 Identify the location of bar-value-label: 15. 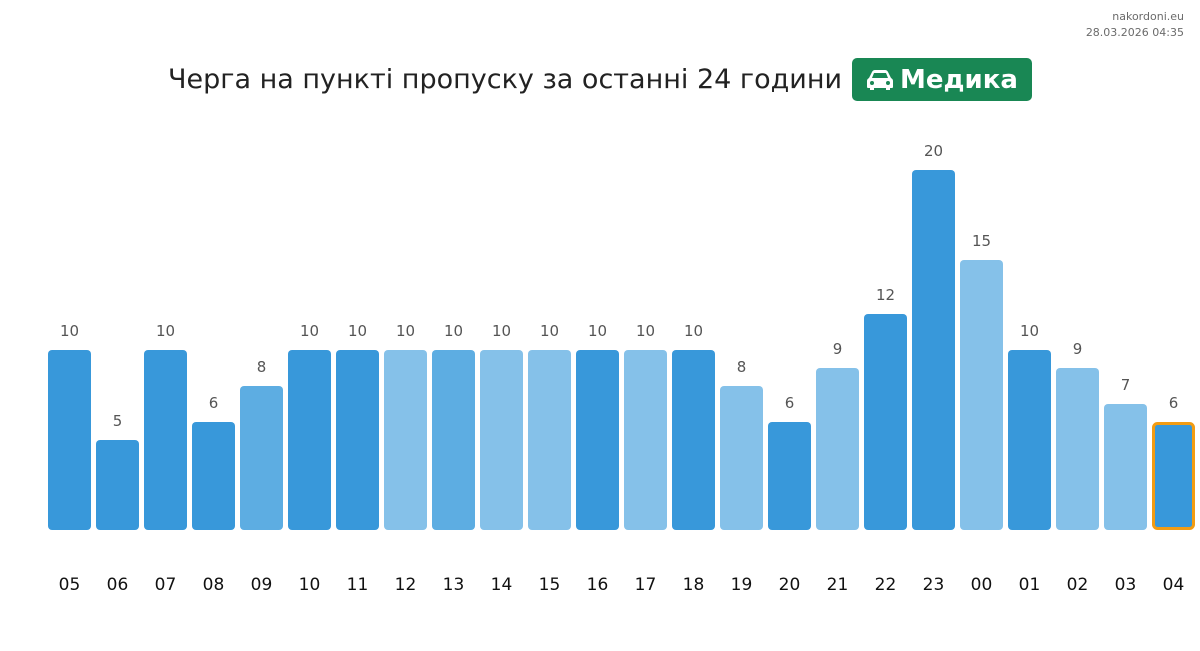
(981, 241).